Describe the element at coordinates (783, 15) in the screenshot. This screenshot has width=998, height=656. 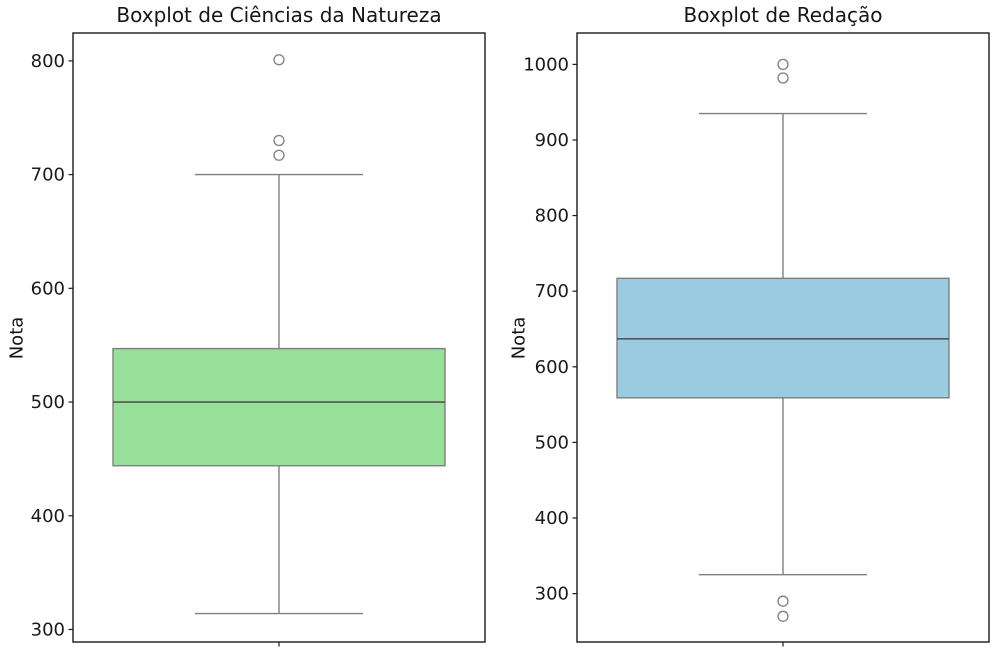
I see `subplot-title-redacao: Boxplot de Redação` at that location.